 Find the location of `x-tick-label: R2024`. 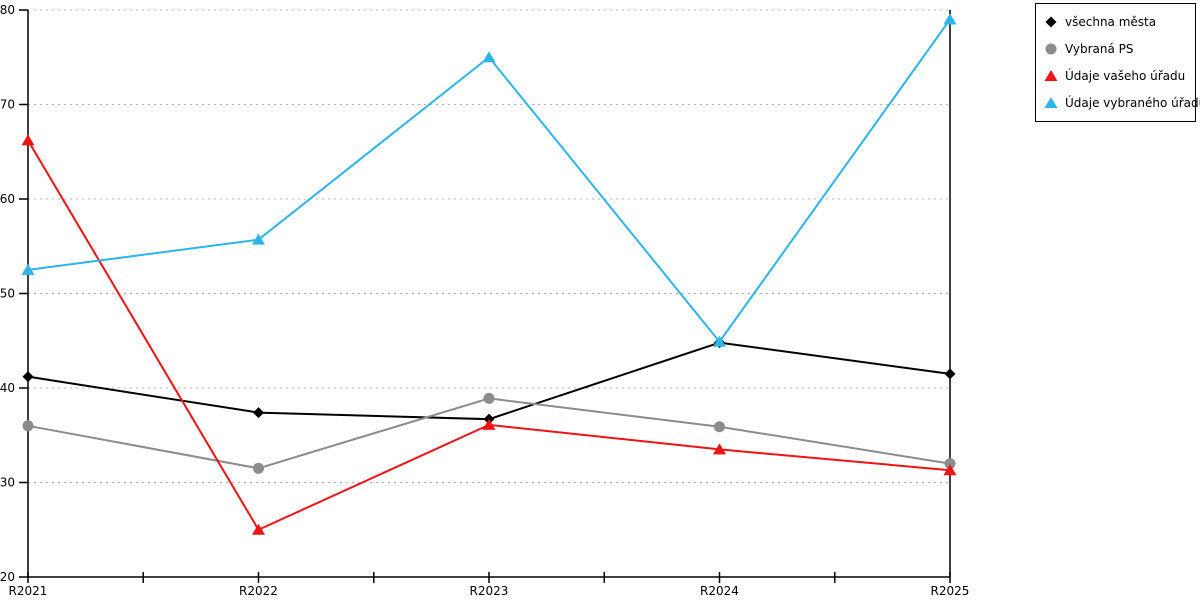

x-tick-label: R2024 is located at coordinates (719, 591).